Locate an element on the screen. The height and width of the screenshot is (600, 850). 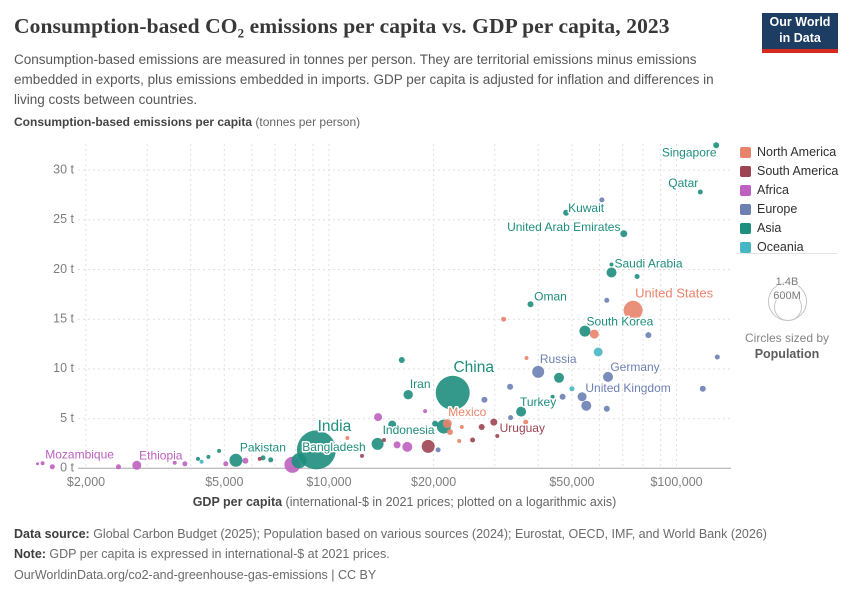
legend-item-oceania: Oceania is located at coordinates (793, 247).